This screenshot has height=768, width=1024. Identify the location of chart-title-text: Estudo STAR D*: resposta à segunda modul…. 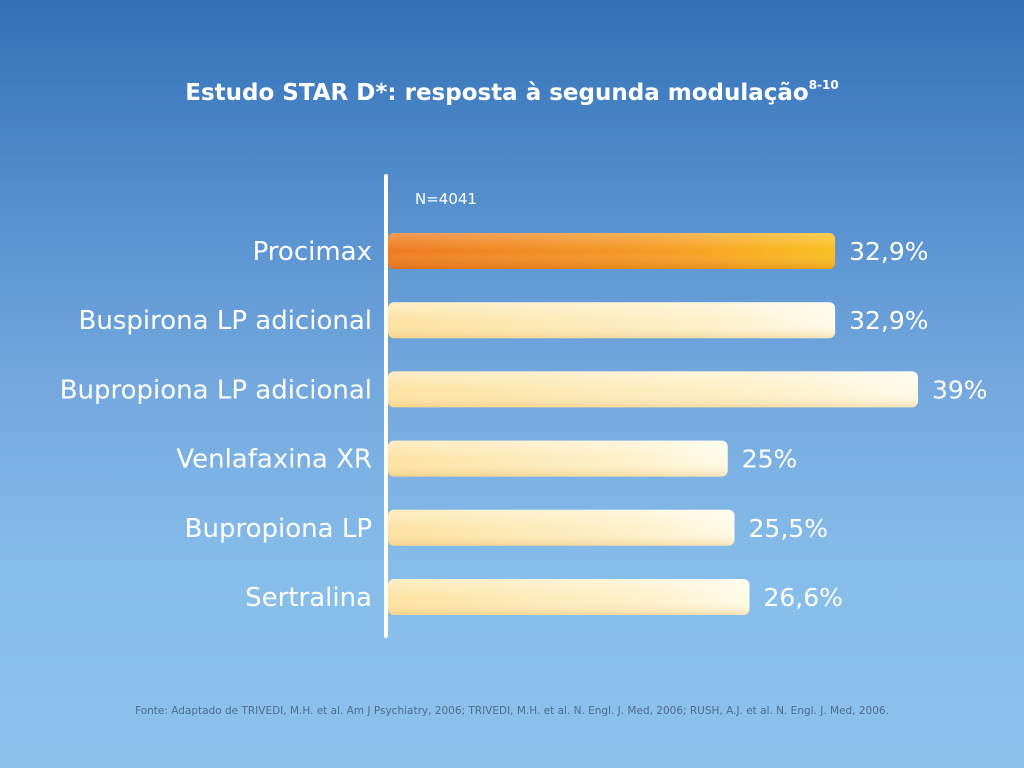
(497, 93).